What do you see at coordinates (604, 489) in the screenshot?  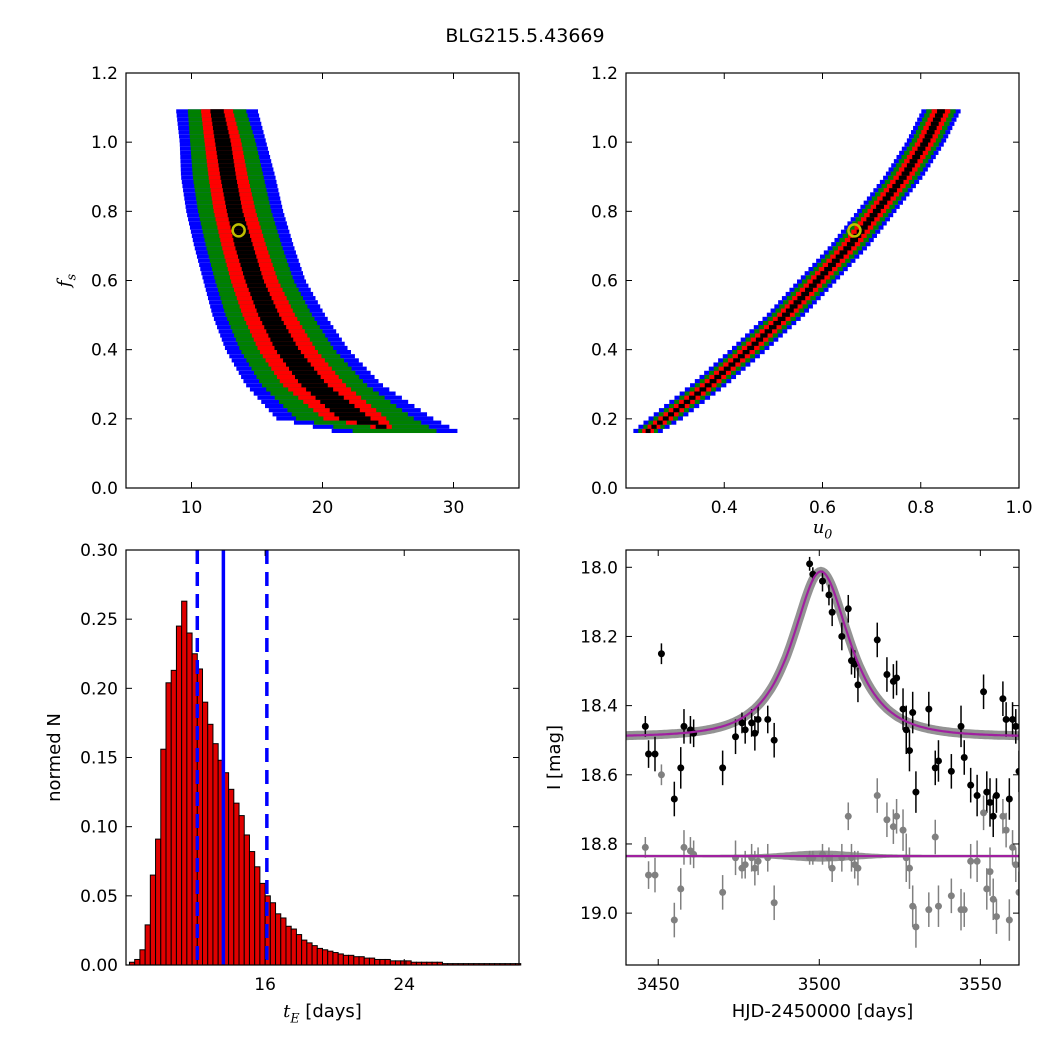 I see `y-tick-label: 0.0` at bounding box center [604, 489].